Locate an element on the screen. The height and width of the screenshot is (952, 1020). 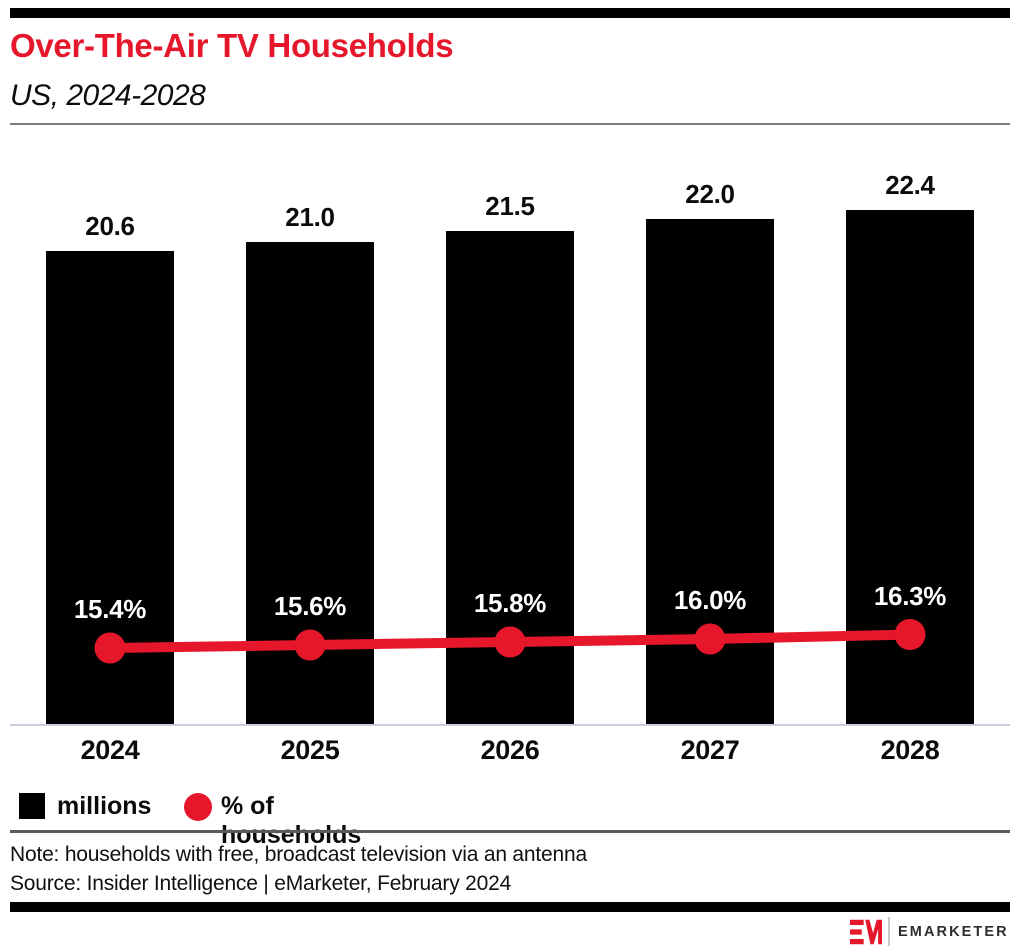
x-axis-label-2028: 2028 is located at coordinates (910, 750).